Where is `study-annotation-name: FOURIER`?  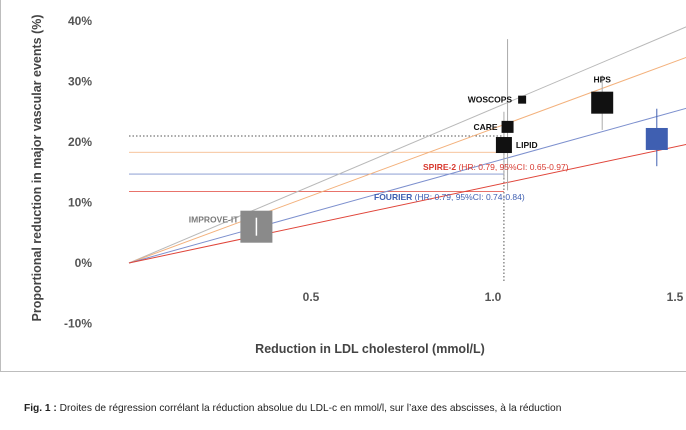 study-annotation-name: FOURIER is located at coordinates (393, 197).